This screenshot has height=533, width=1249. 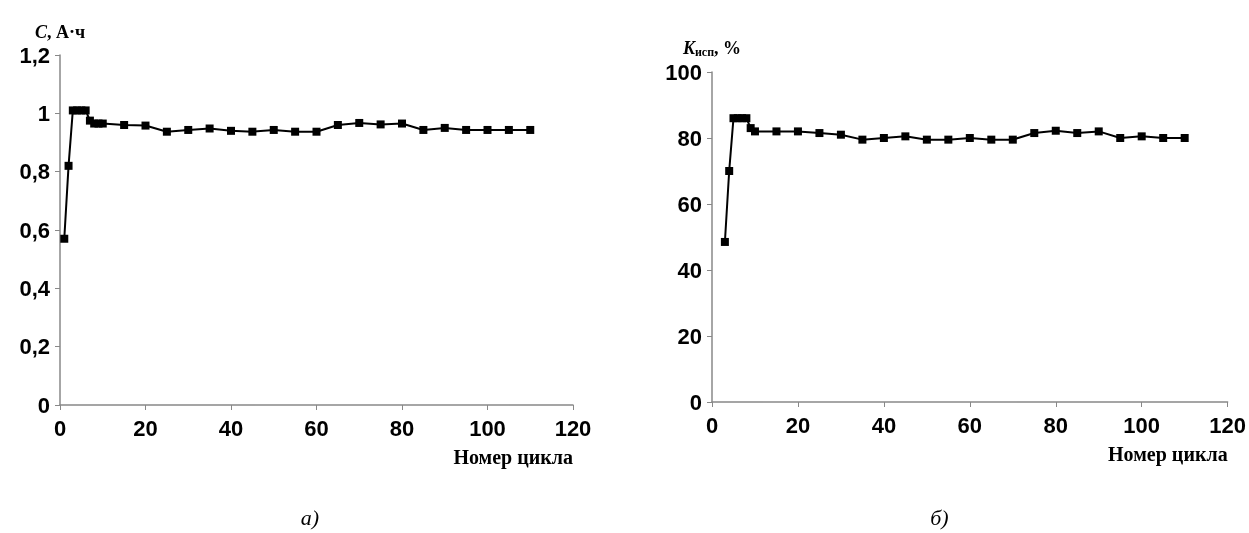 What do you see at coordinates (43, 113) in the screenshot?
I see `y-tick-label: 1` at bounding box center [43, 113].